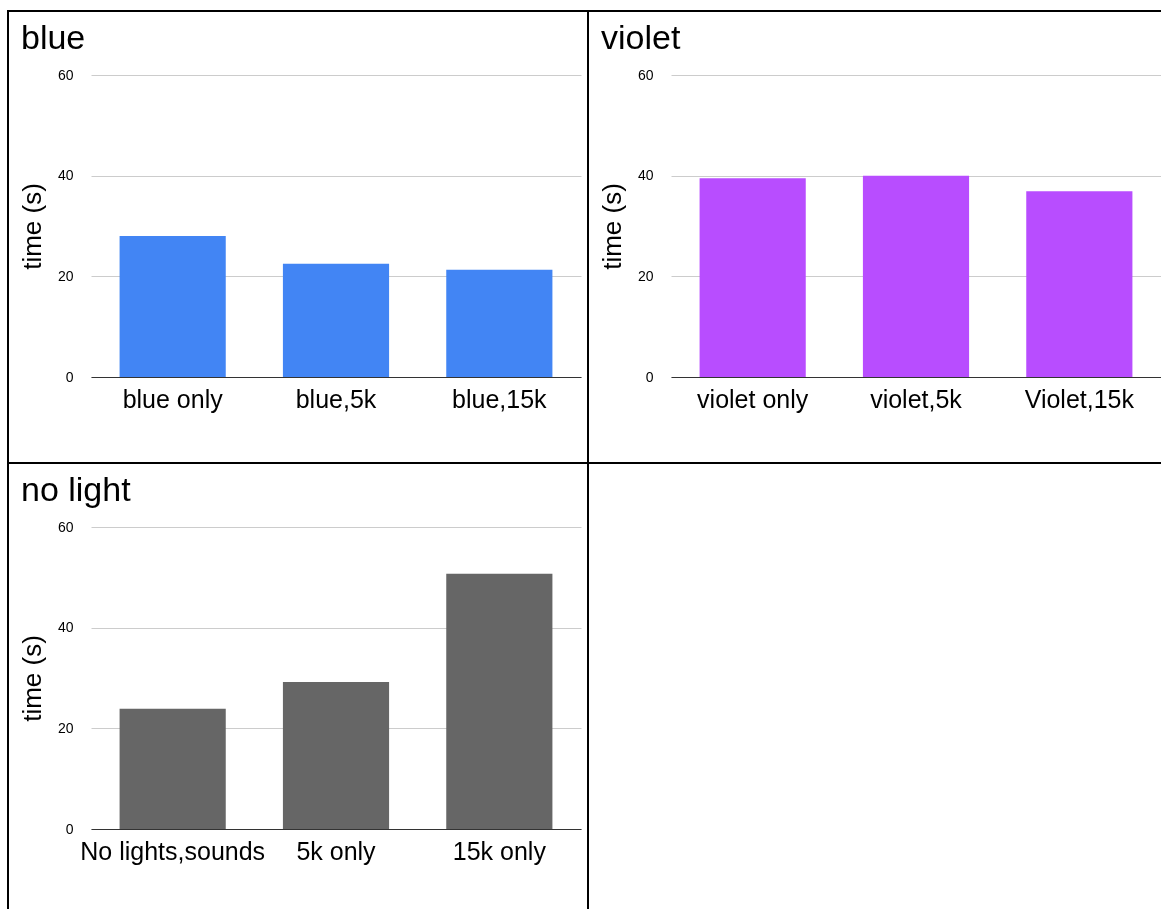 The height and width of the screenshot is (909, 1161). I want to click on x-tick-label: Violet,15k, so click(1079, 398).